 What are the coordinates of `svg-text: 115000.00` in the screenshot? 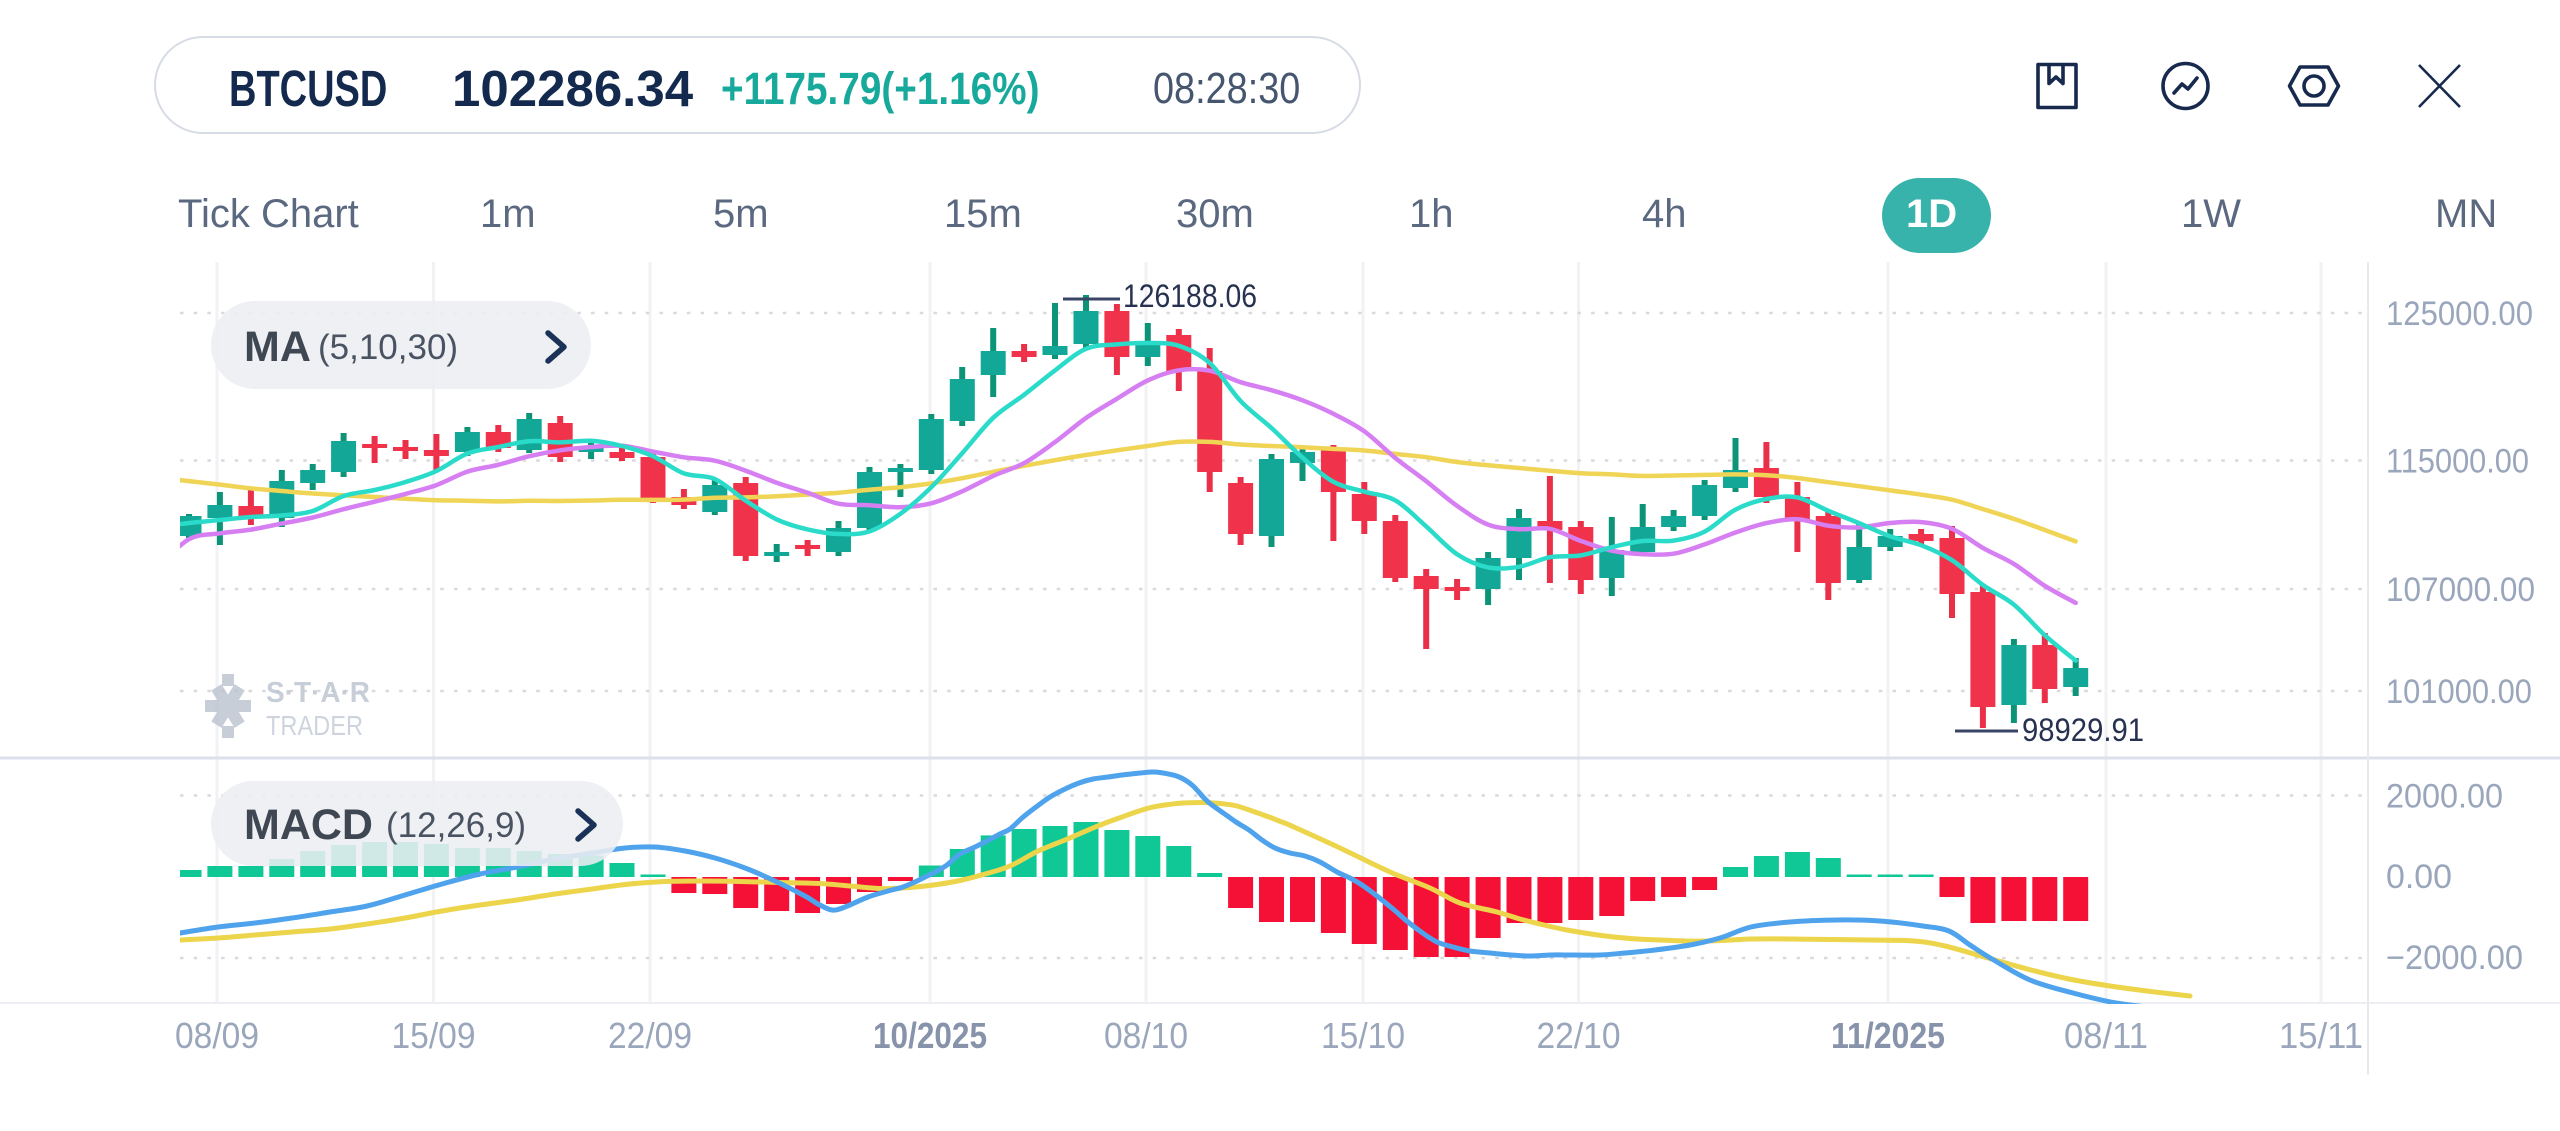 It's located at (2457, 462).